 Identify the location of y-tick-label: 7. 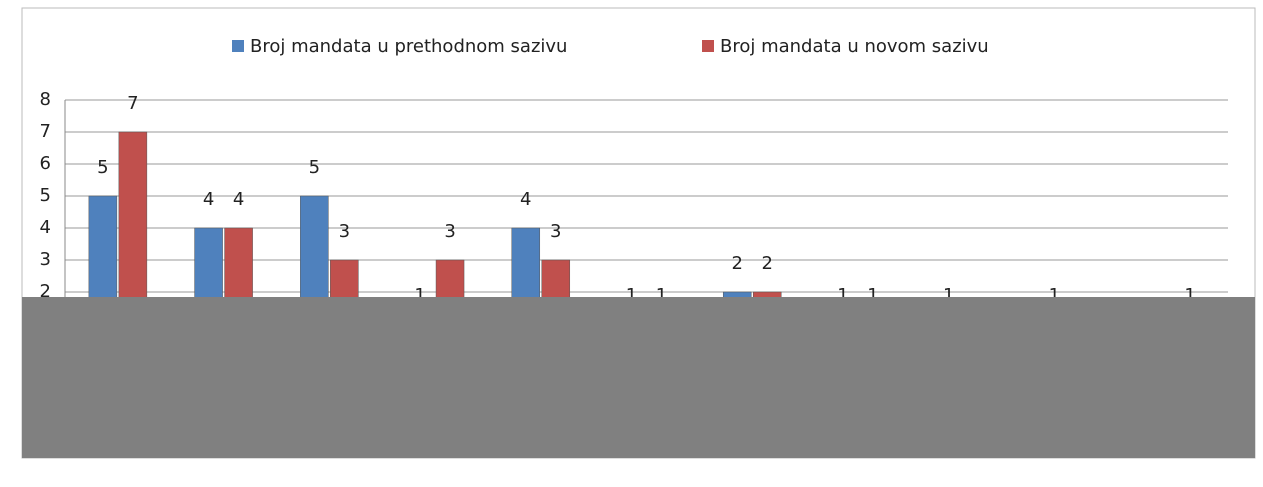
(45, 131).